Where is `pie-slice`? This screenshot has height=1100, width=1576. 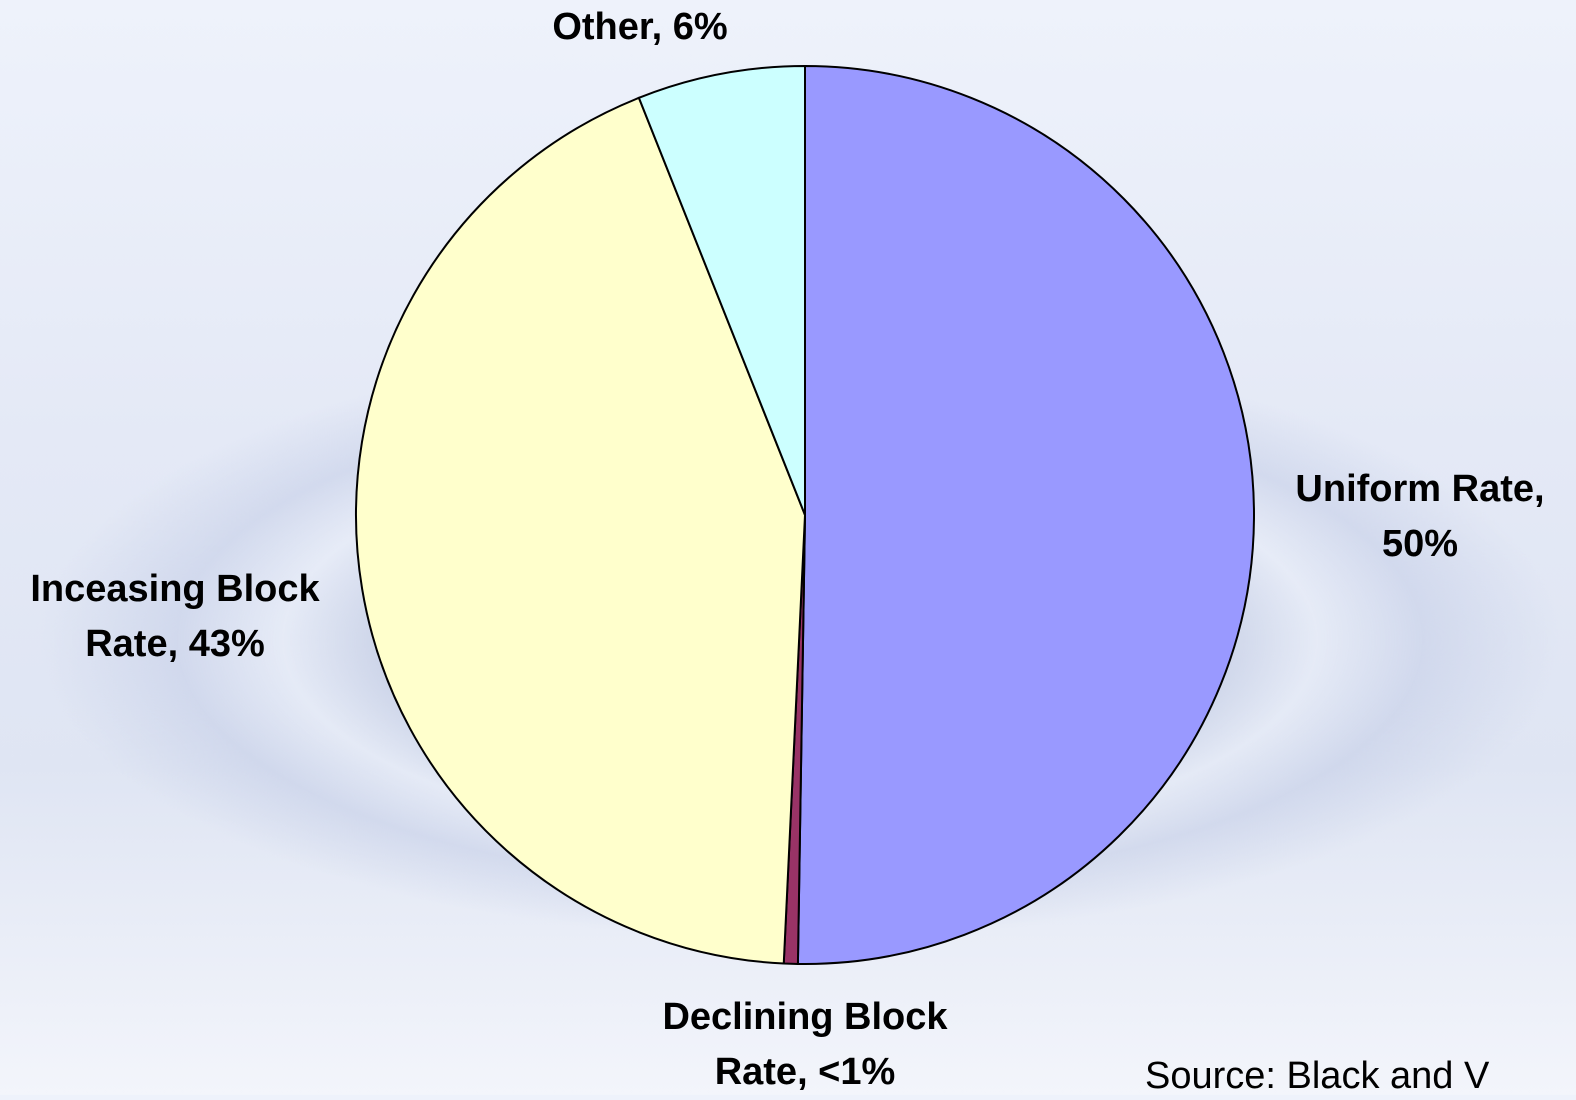
pie-slice is located at coordinates (721, 290).